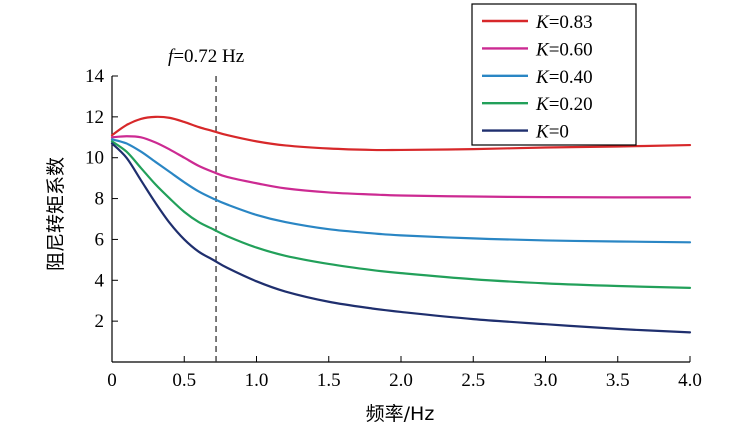 The image size is (750, 428). I want to click on legend-label-3: K=0.20, so click(564, 104).